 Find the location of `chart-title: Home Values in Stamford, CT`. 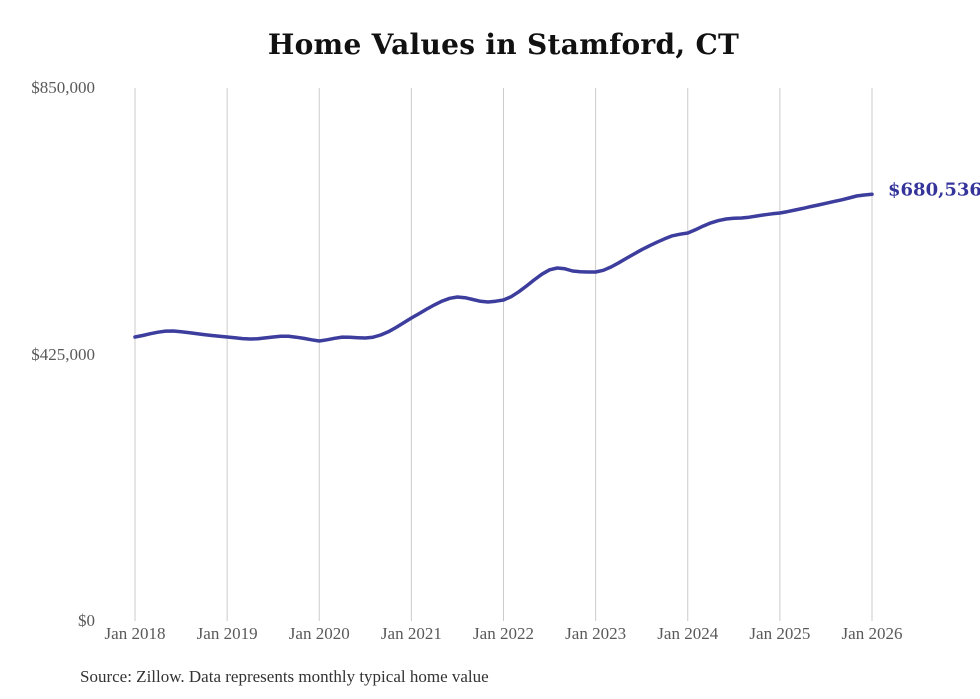

chart-title: Home Values in Stamford, CT is located at coordinates (503, 44).